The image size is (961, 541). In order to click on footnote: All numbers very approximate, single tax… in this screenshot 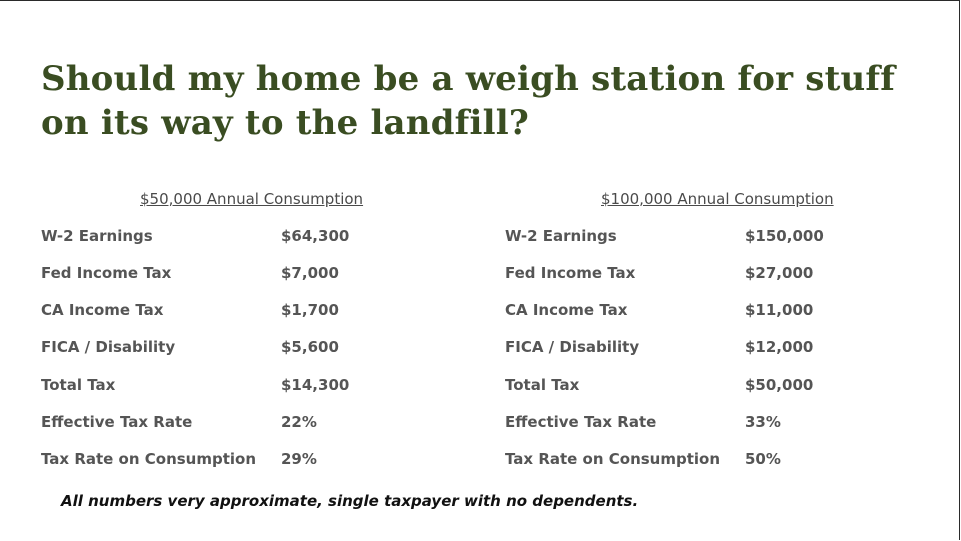, I will do `click(350, 501)`.